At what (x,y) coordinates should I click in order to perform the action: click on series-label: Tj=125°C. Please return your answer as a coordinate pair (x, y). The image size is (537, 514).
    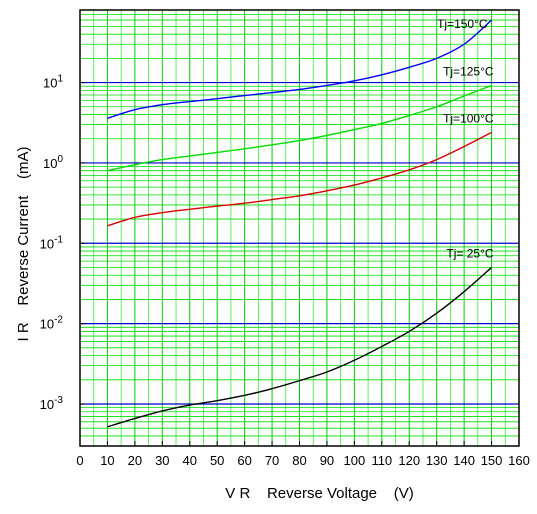
    Looking at the image, I should click on (468, 71).